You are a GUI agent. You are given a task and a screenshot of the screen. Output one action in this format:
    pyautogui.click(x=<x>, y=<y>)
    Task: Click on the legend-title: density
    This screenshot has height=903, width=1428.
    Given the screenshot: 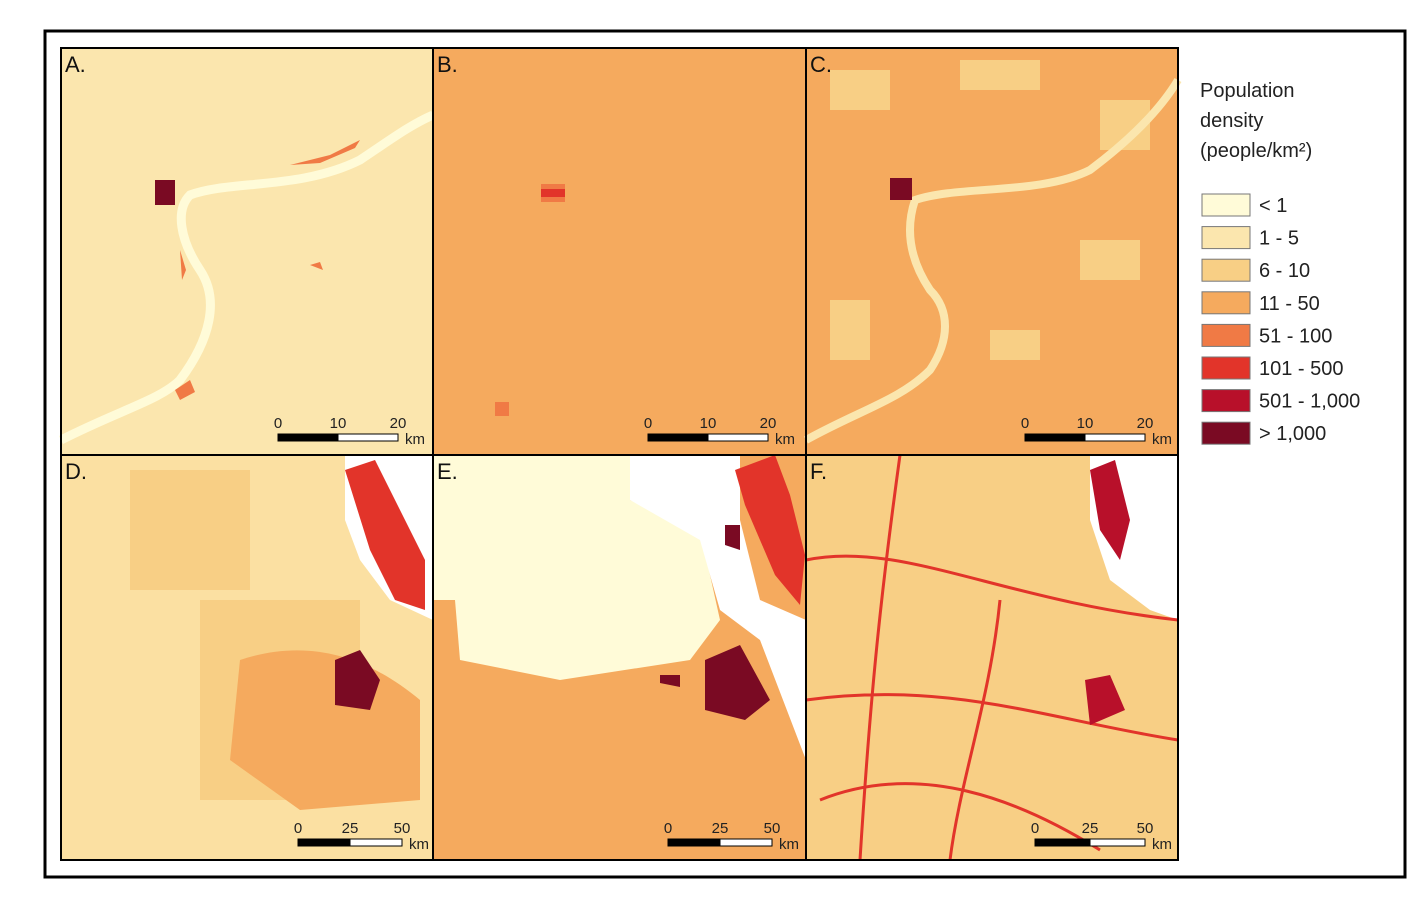 What is the action you would take?
    pyautogui.click(x=1231, y=121)
    